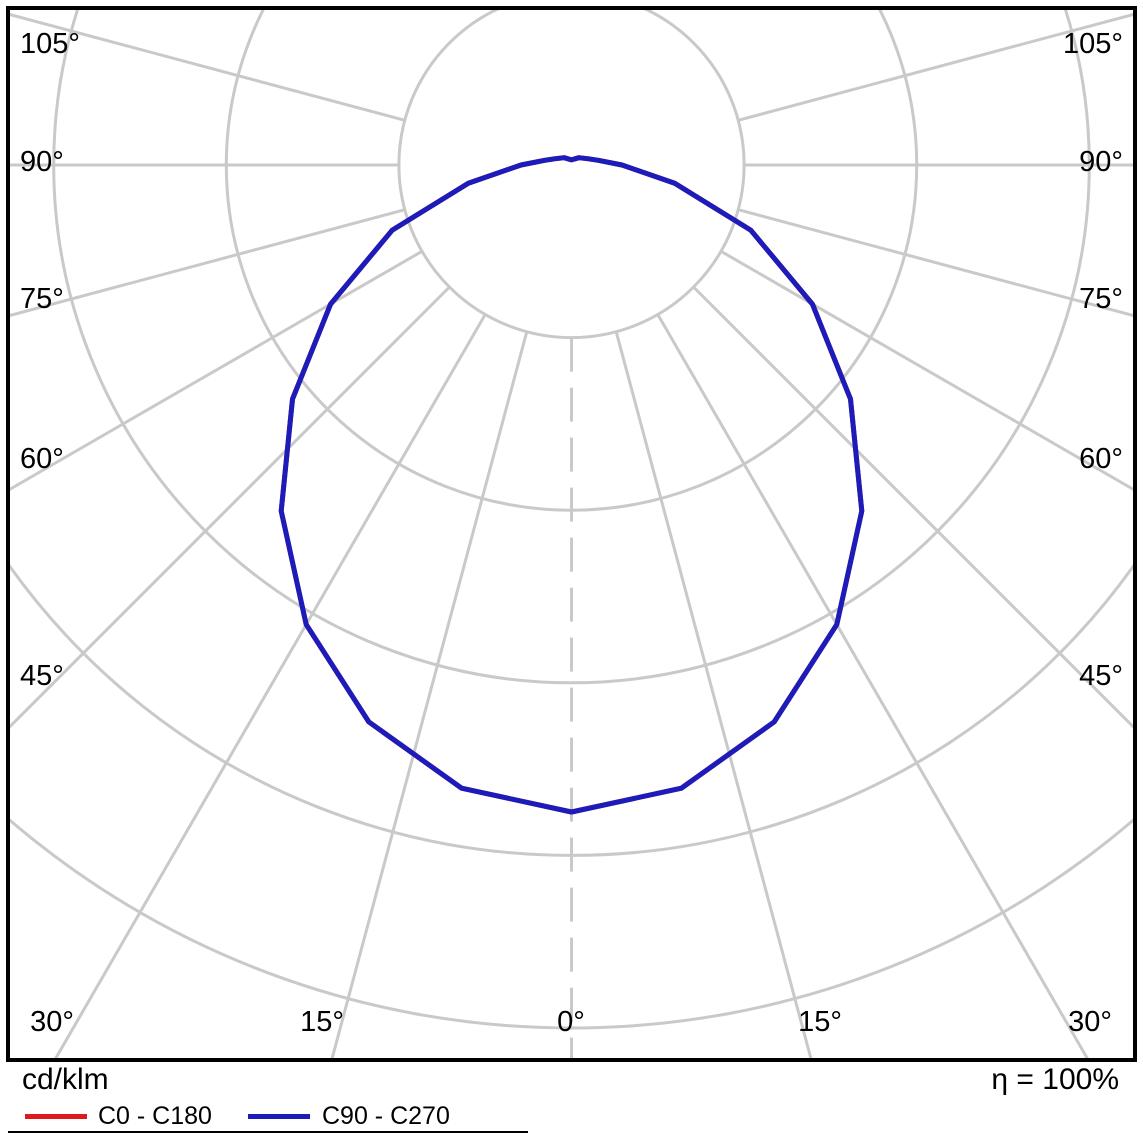  What do you see at coordinates (571, 1022) in the screenshot?
I see `angle-label: 0°` at bounding box center [571, 1022].